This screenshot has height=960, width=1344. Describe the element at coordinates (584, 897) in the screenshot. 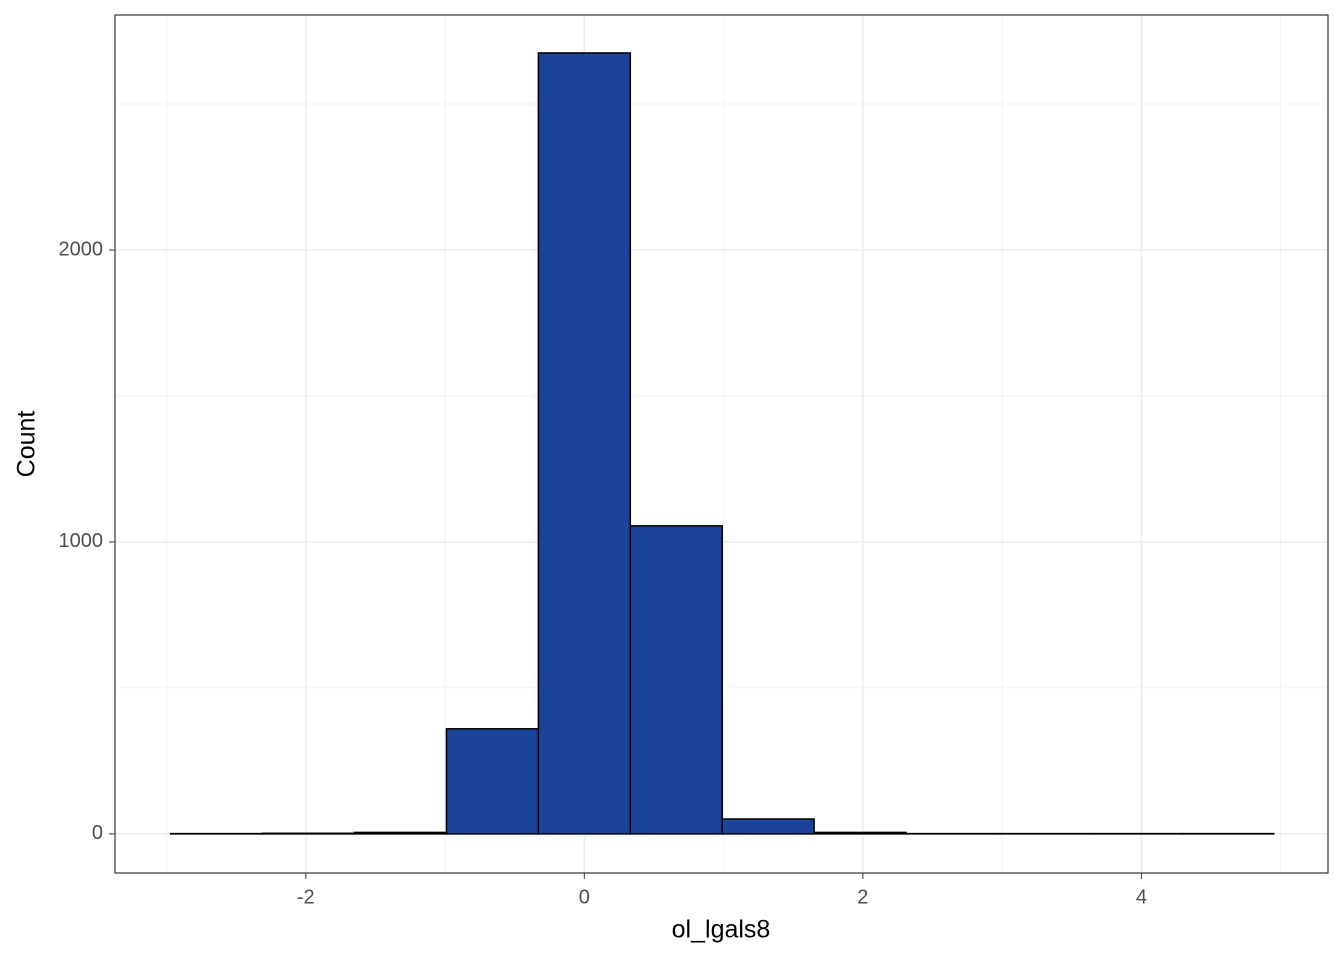

I see `x-tick-label: 0` at that location.